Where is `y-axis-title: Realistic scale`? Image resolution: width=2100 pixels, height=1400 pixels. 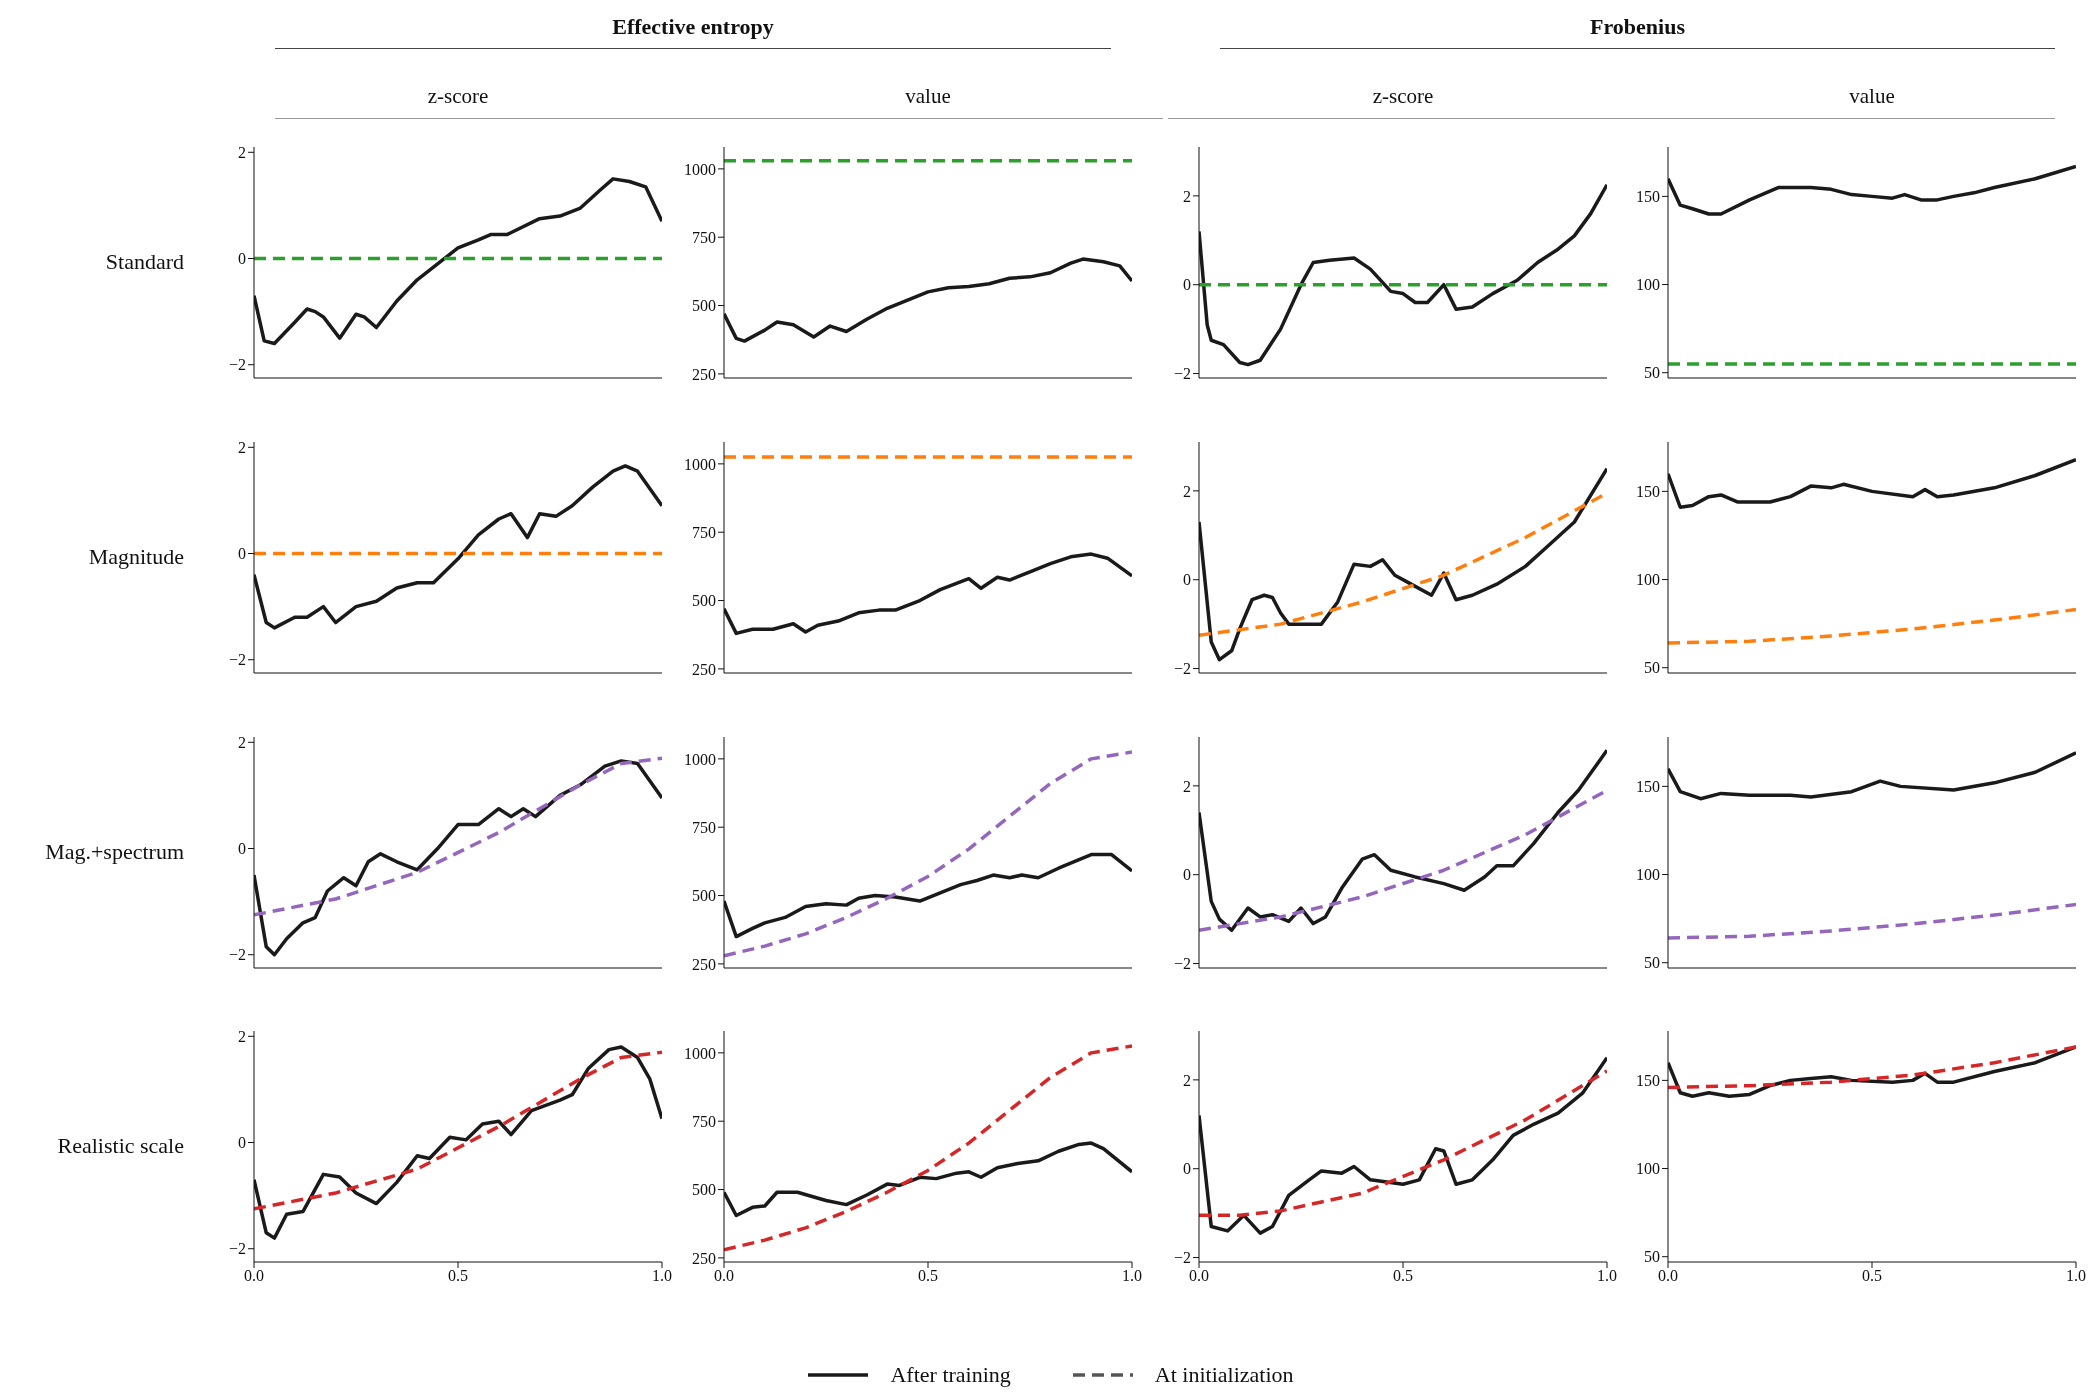
y-axis-title: Realistic scale is located at coordinates (120, 1145).